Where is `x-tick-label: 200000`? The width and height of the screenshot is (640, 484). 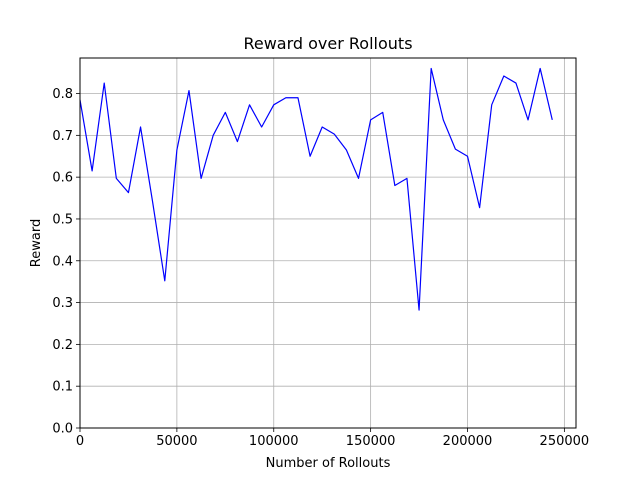 x-tick-label: 200000 is located at coordinates (468, 441).